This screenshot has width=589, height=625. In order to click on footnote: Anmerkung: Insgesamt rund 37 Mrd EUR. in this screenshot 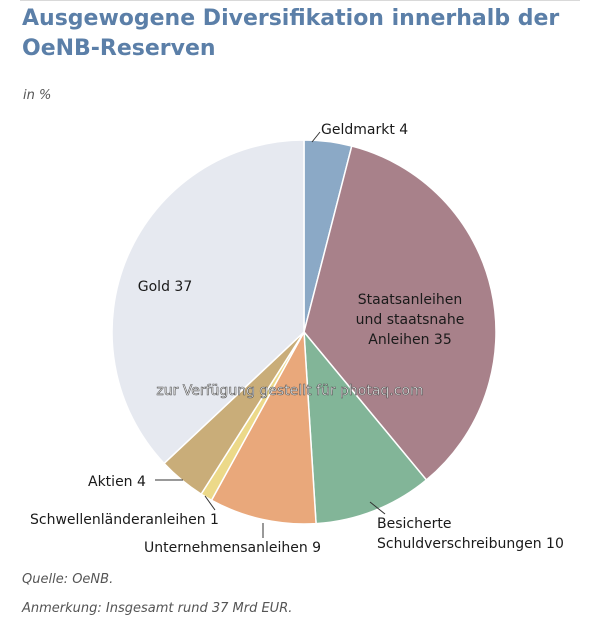, I will do `click(157, 608)`.